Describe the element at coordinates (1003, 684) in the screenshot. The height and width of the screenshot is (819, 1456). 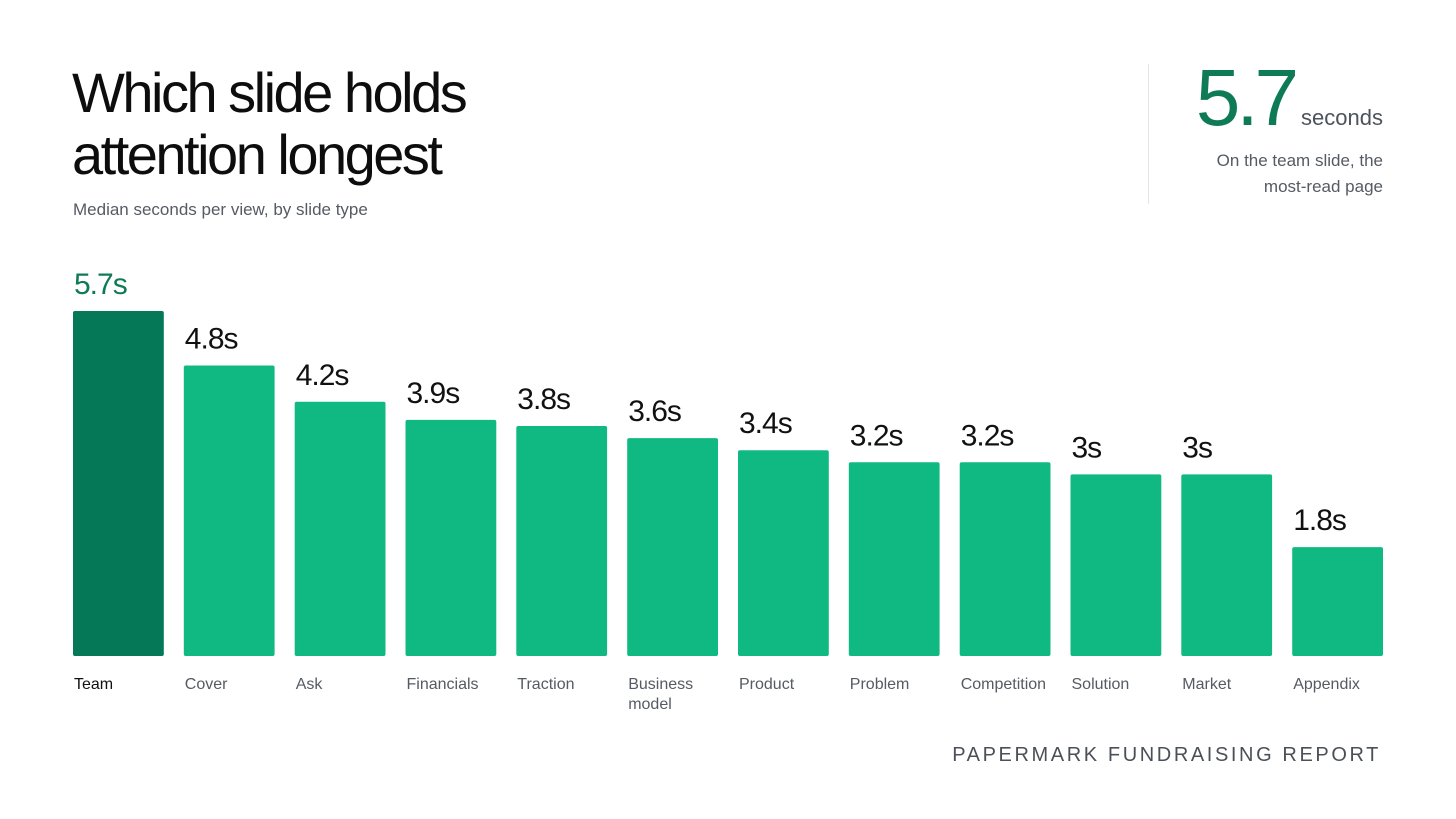
I see `category-label: Competition` at that location.